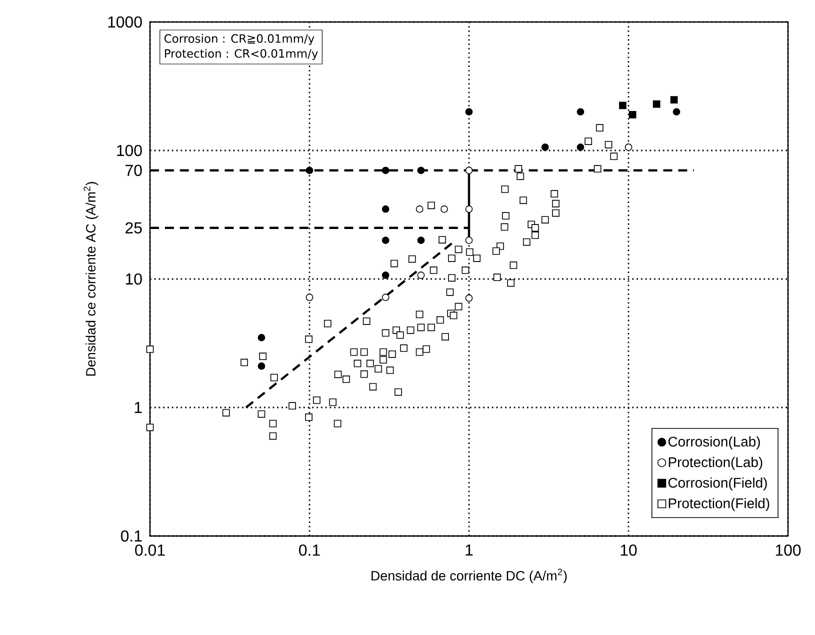 The image size is (815, 635). What do you see at coordinates (717, 483) in the screenshot?
I see `legend-label: Corrosion(Field)` at bounding box center [717, 483].